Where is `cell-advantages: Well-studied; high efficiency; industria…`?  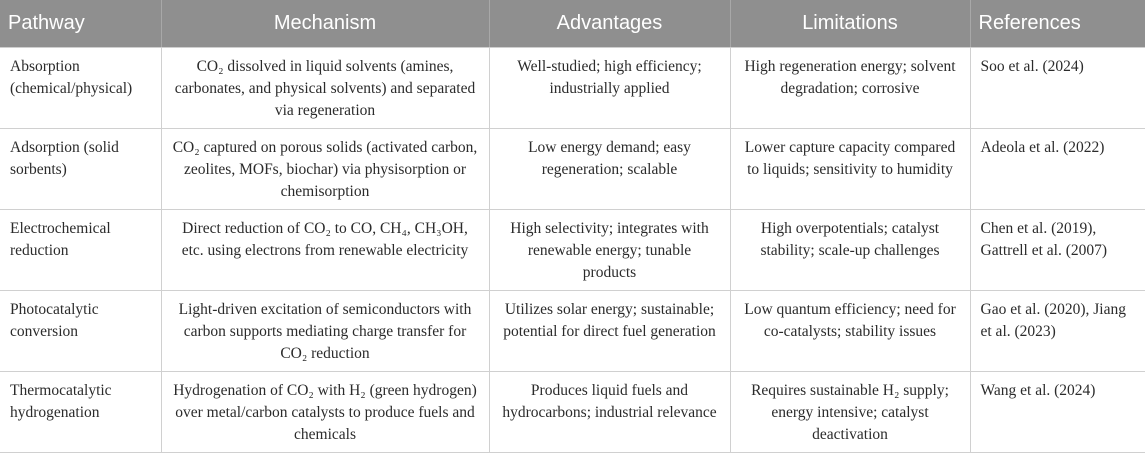
cell-advantages: Well-studied; high efficiency; industria… is located at coordinates (609, 88).